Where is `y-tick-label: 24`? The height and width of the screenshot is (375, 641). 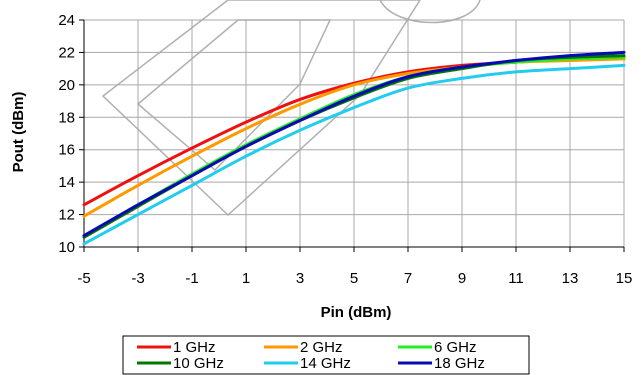
y-tick-label: 24 is located at coordinates (66, 20).